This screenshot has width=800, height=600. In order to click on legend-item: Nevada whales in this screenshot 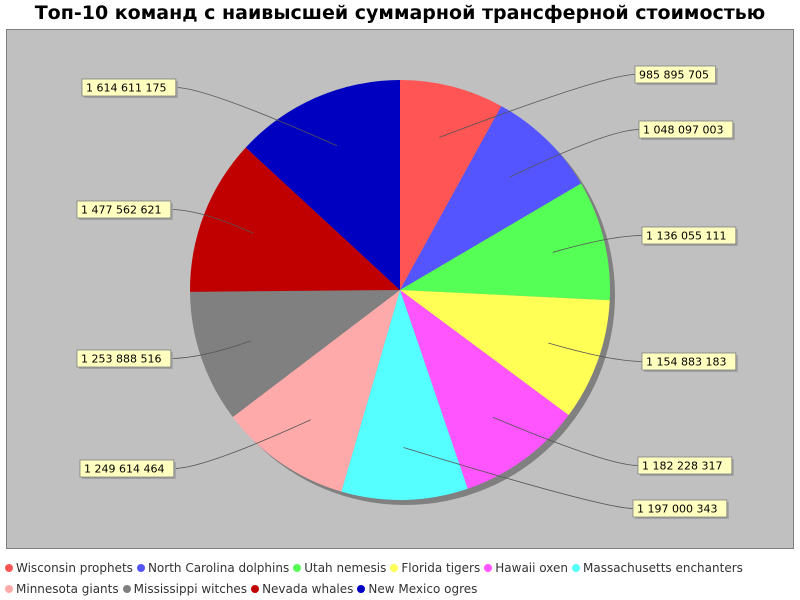, I will do `click(302, 589)`.